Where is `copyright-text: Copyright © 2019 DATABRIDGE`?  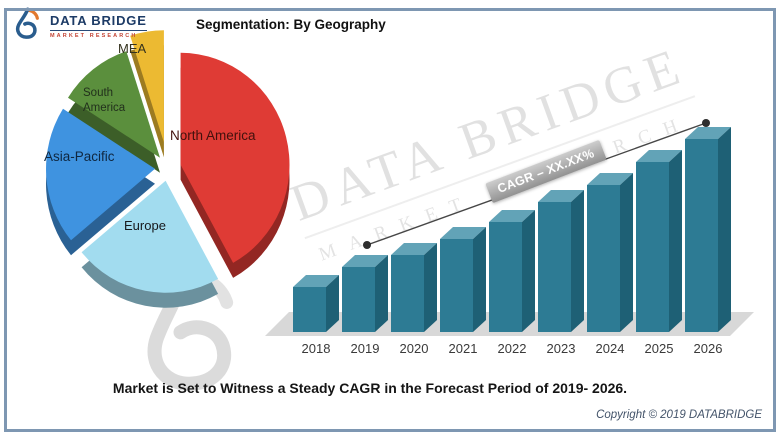 copyright-text: Copyright © 2019 DATABRIDGE is located at coordinates (679, 415).